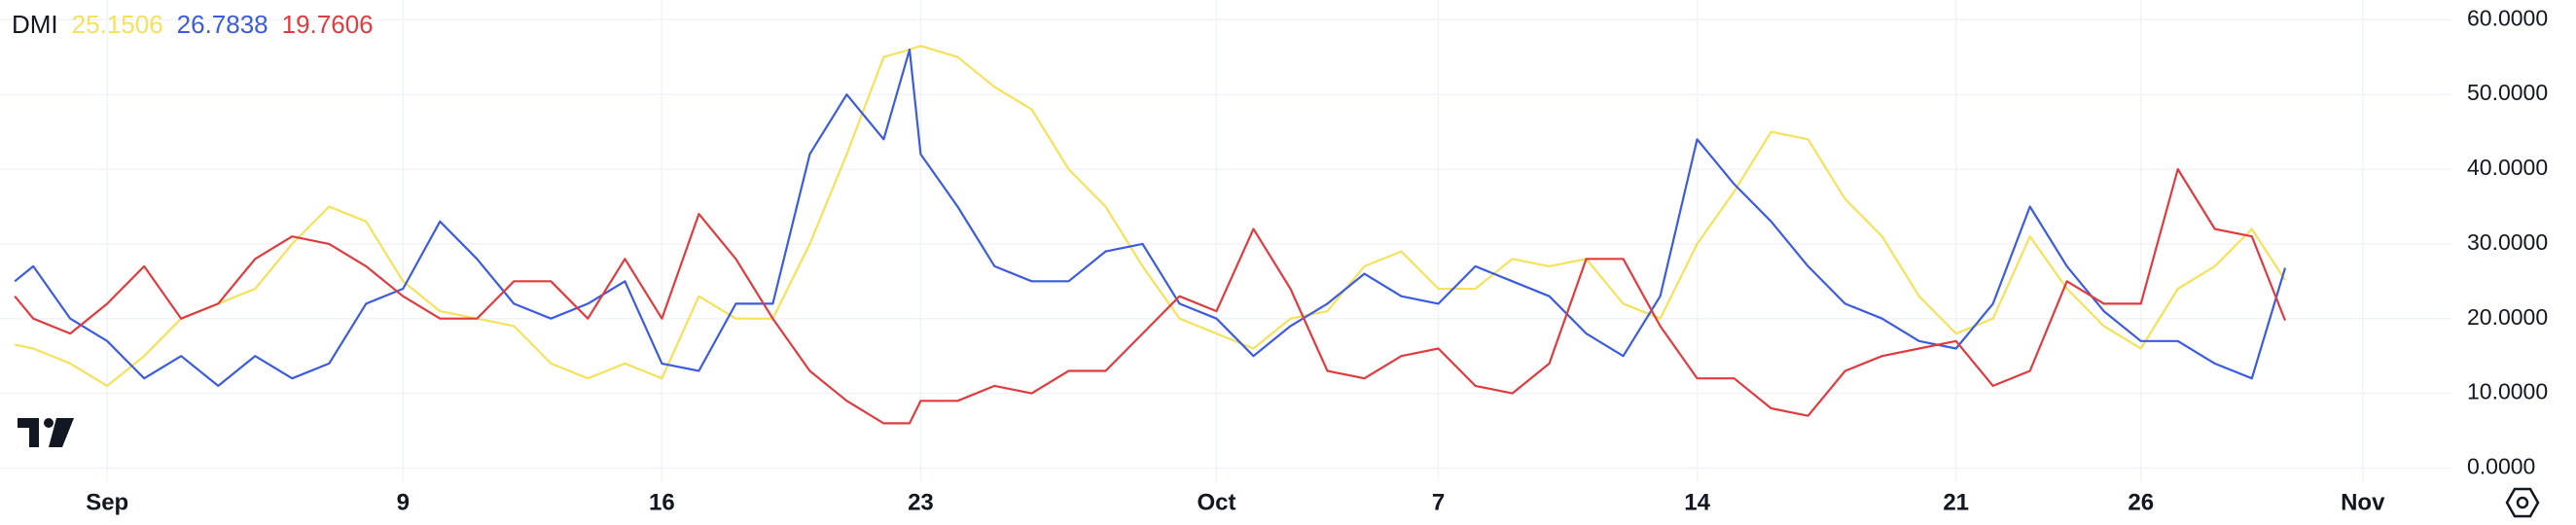 The width and height of the screenshot is (2576, 525). What do you see at coordinates (662, 502) in the screenshot?
I see `x-tick-label: 16` at bounding box center [662, 502].